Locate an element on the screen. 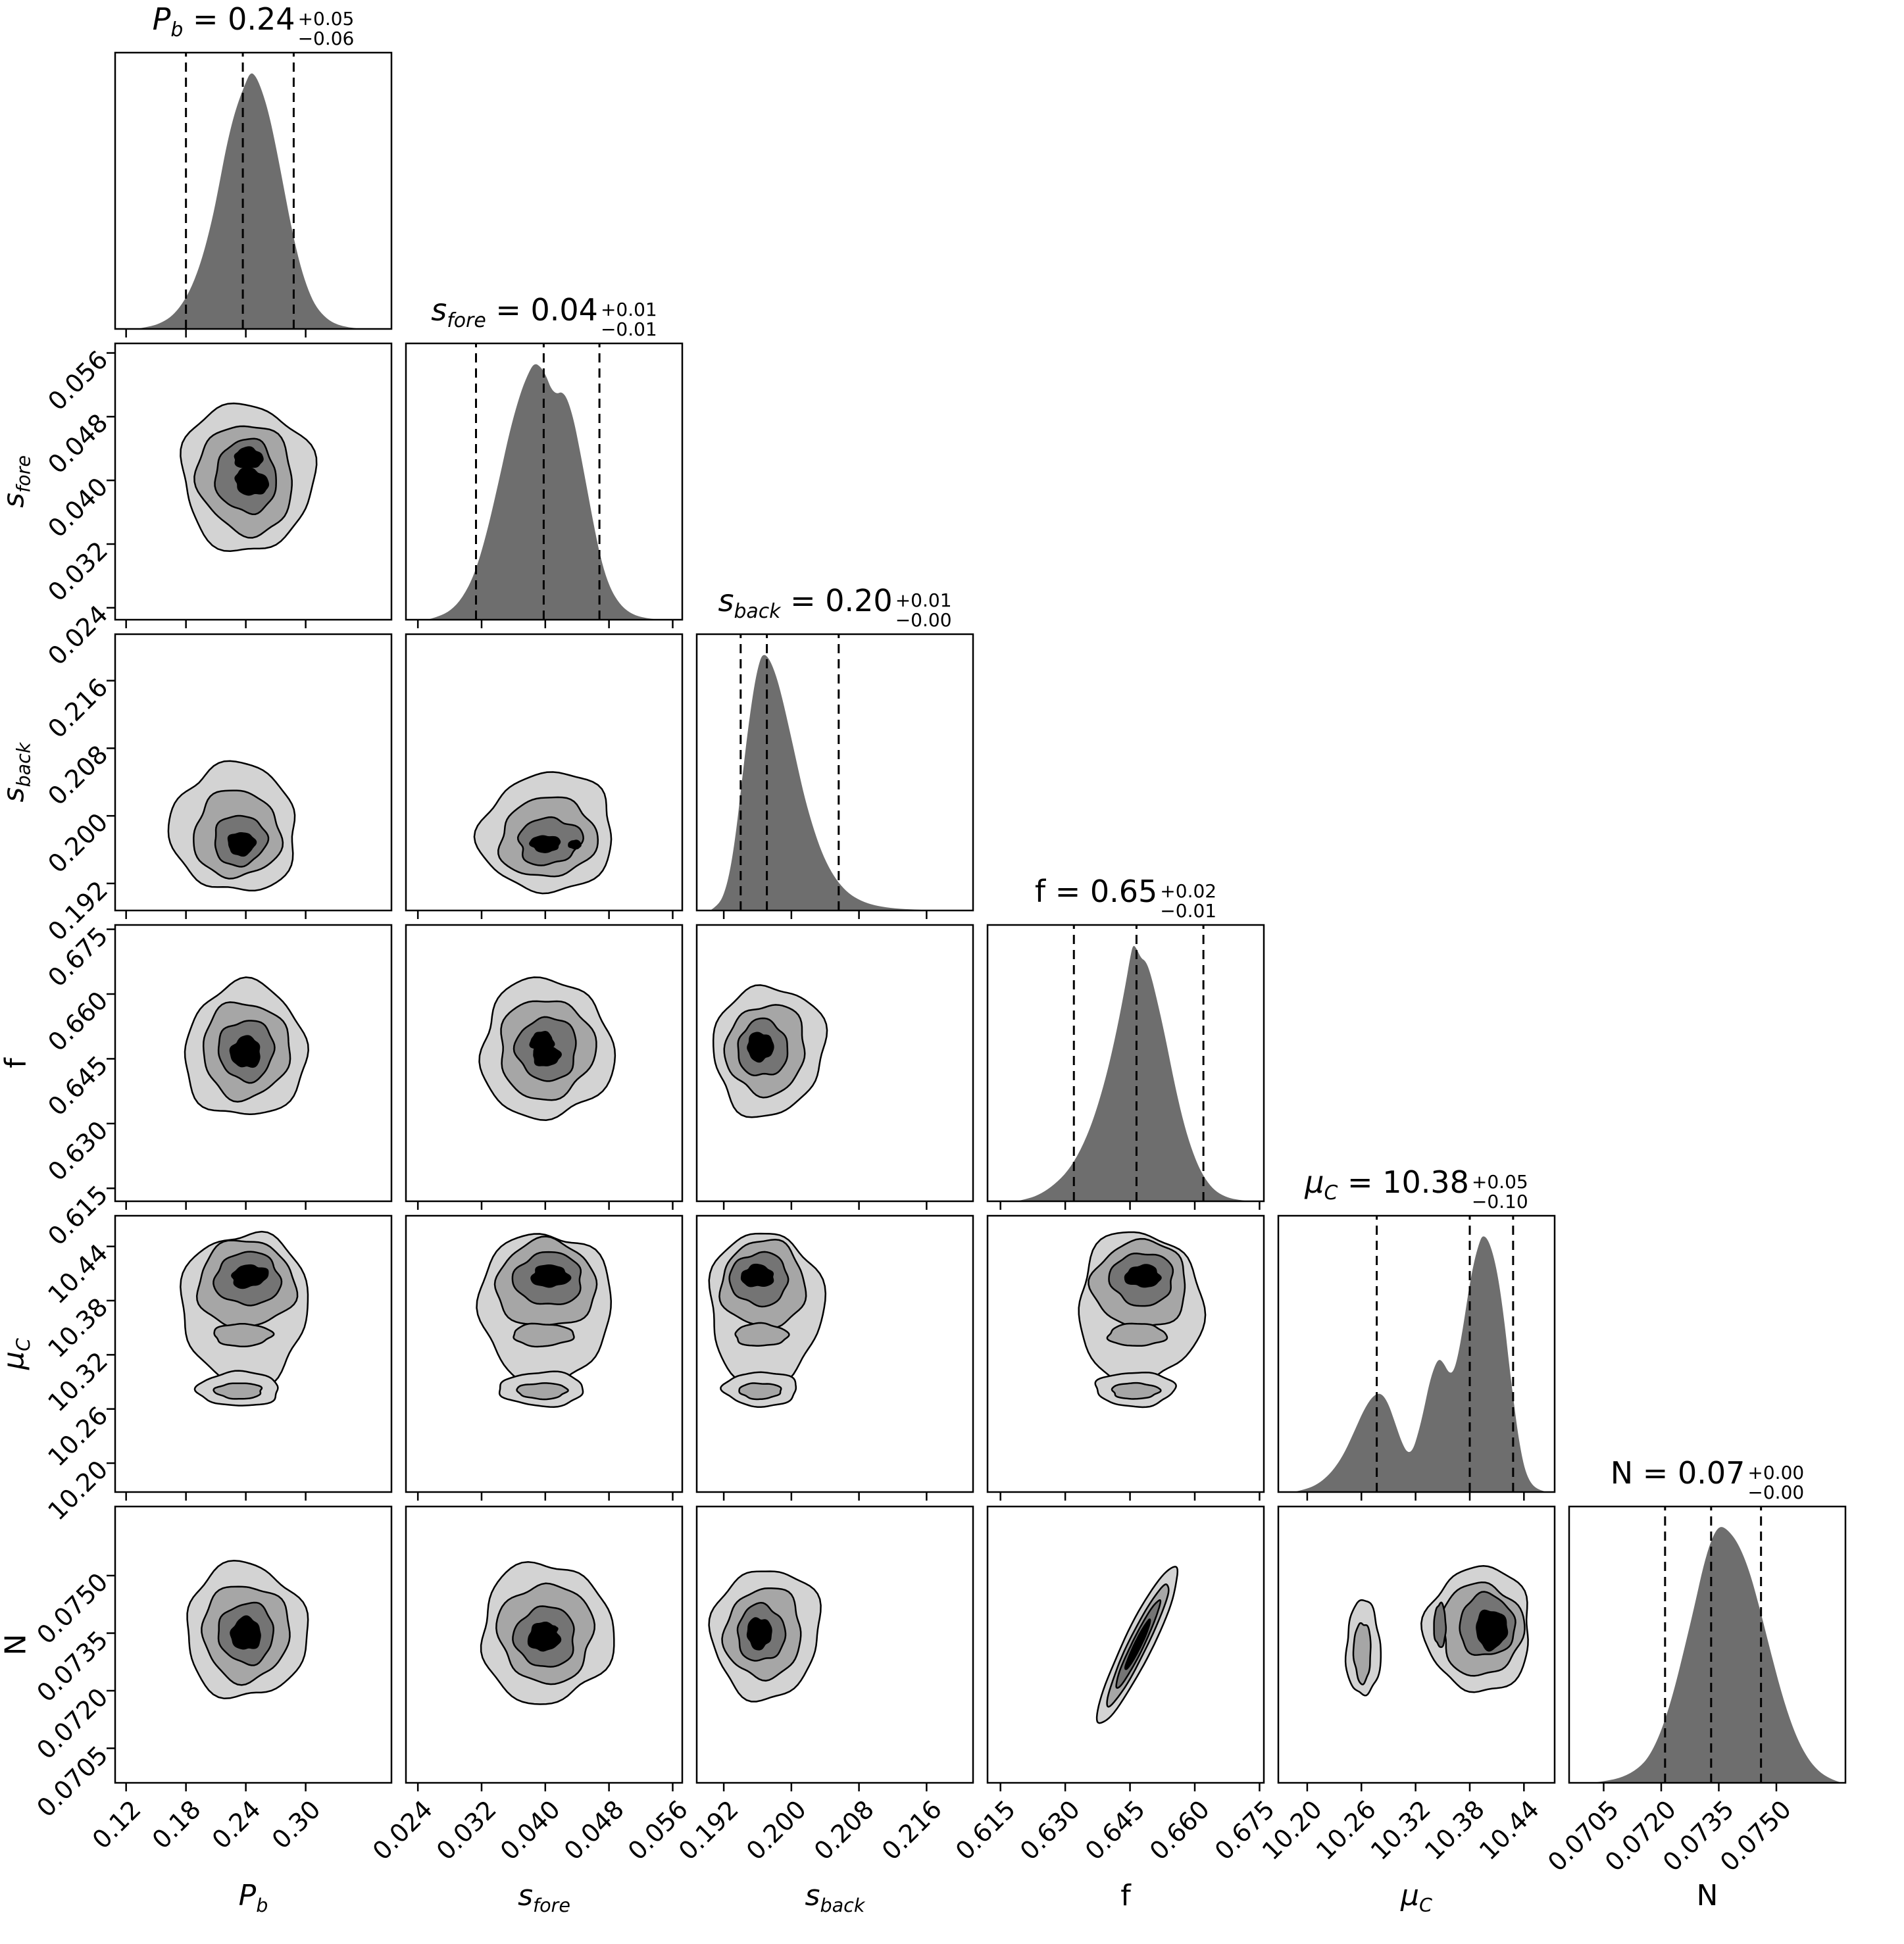 The width and height of the screenshot is (1904, 1944). x-axis-label-P_b: Pb is located at coordinates (253, 1897).